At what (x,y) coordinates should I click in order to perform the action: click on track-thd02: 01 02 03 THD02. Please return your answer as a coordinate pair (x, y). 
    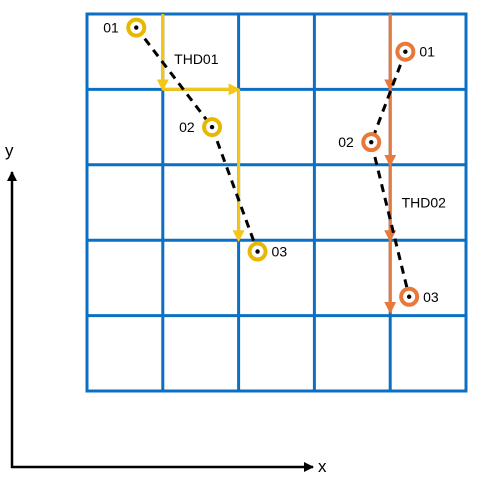
    Looking at the image, I should click on (392, 164).